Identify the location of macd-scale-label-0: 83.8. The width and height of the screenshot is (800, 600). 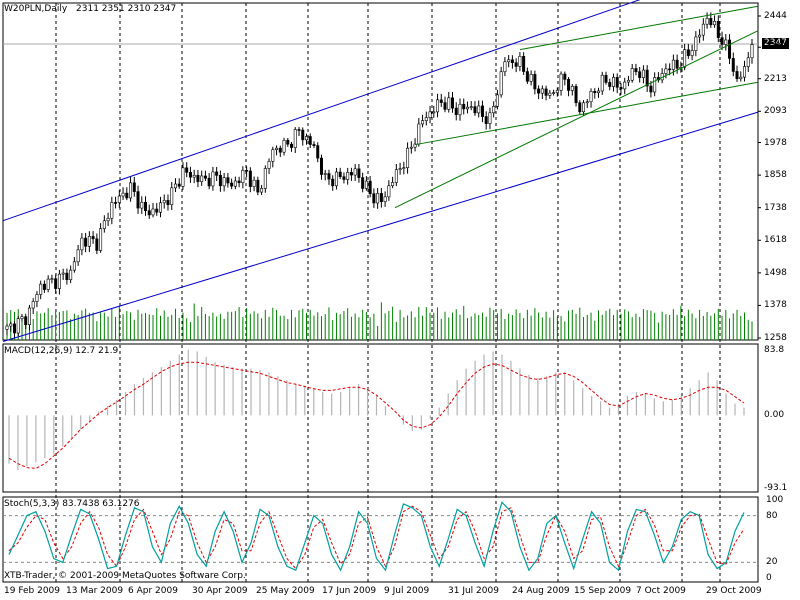
(774, 350).